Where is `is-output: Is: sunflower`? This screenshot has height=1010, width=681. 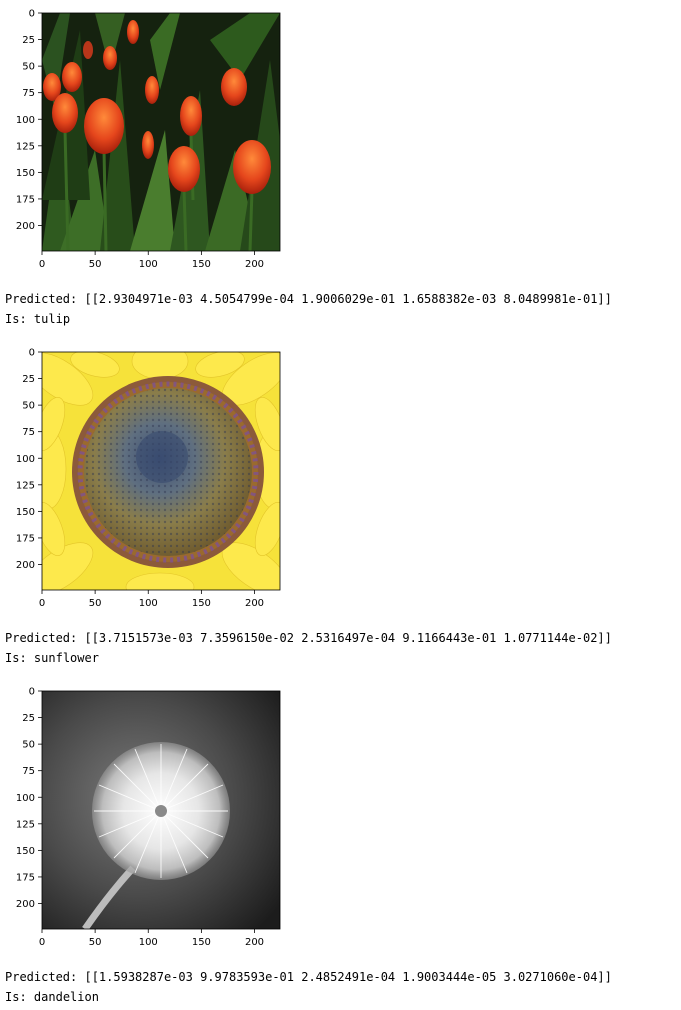
is-output: Is: sunflower is located at coordinates (52, 658).